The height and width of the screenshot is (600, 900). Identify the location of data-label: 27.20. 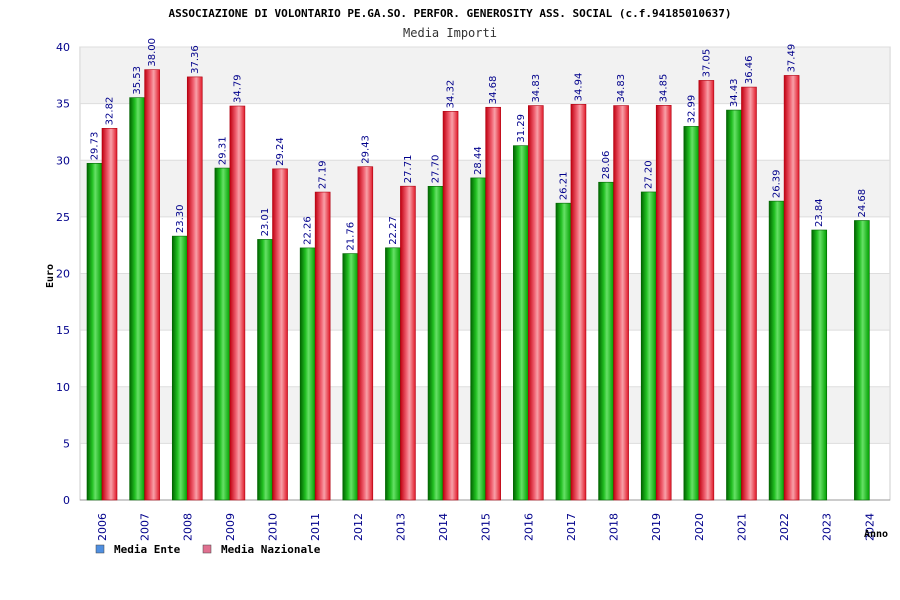
(649, 174).